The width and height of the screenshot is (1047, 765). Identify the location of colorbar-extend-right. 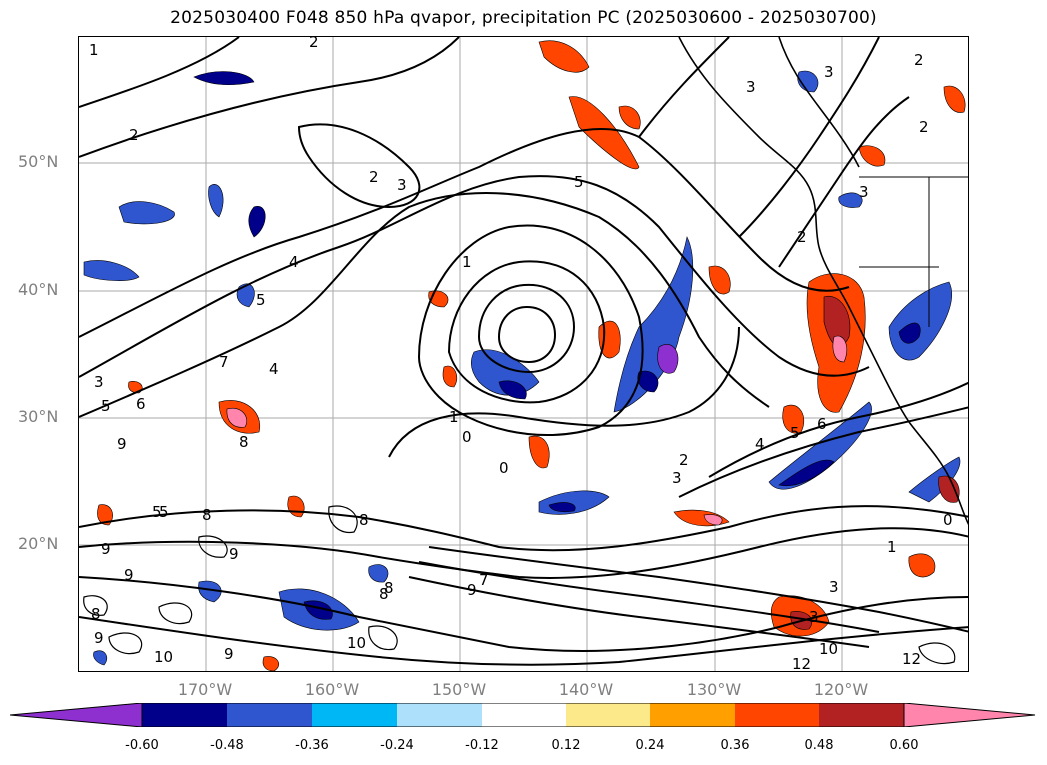
(969, 715).